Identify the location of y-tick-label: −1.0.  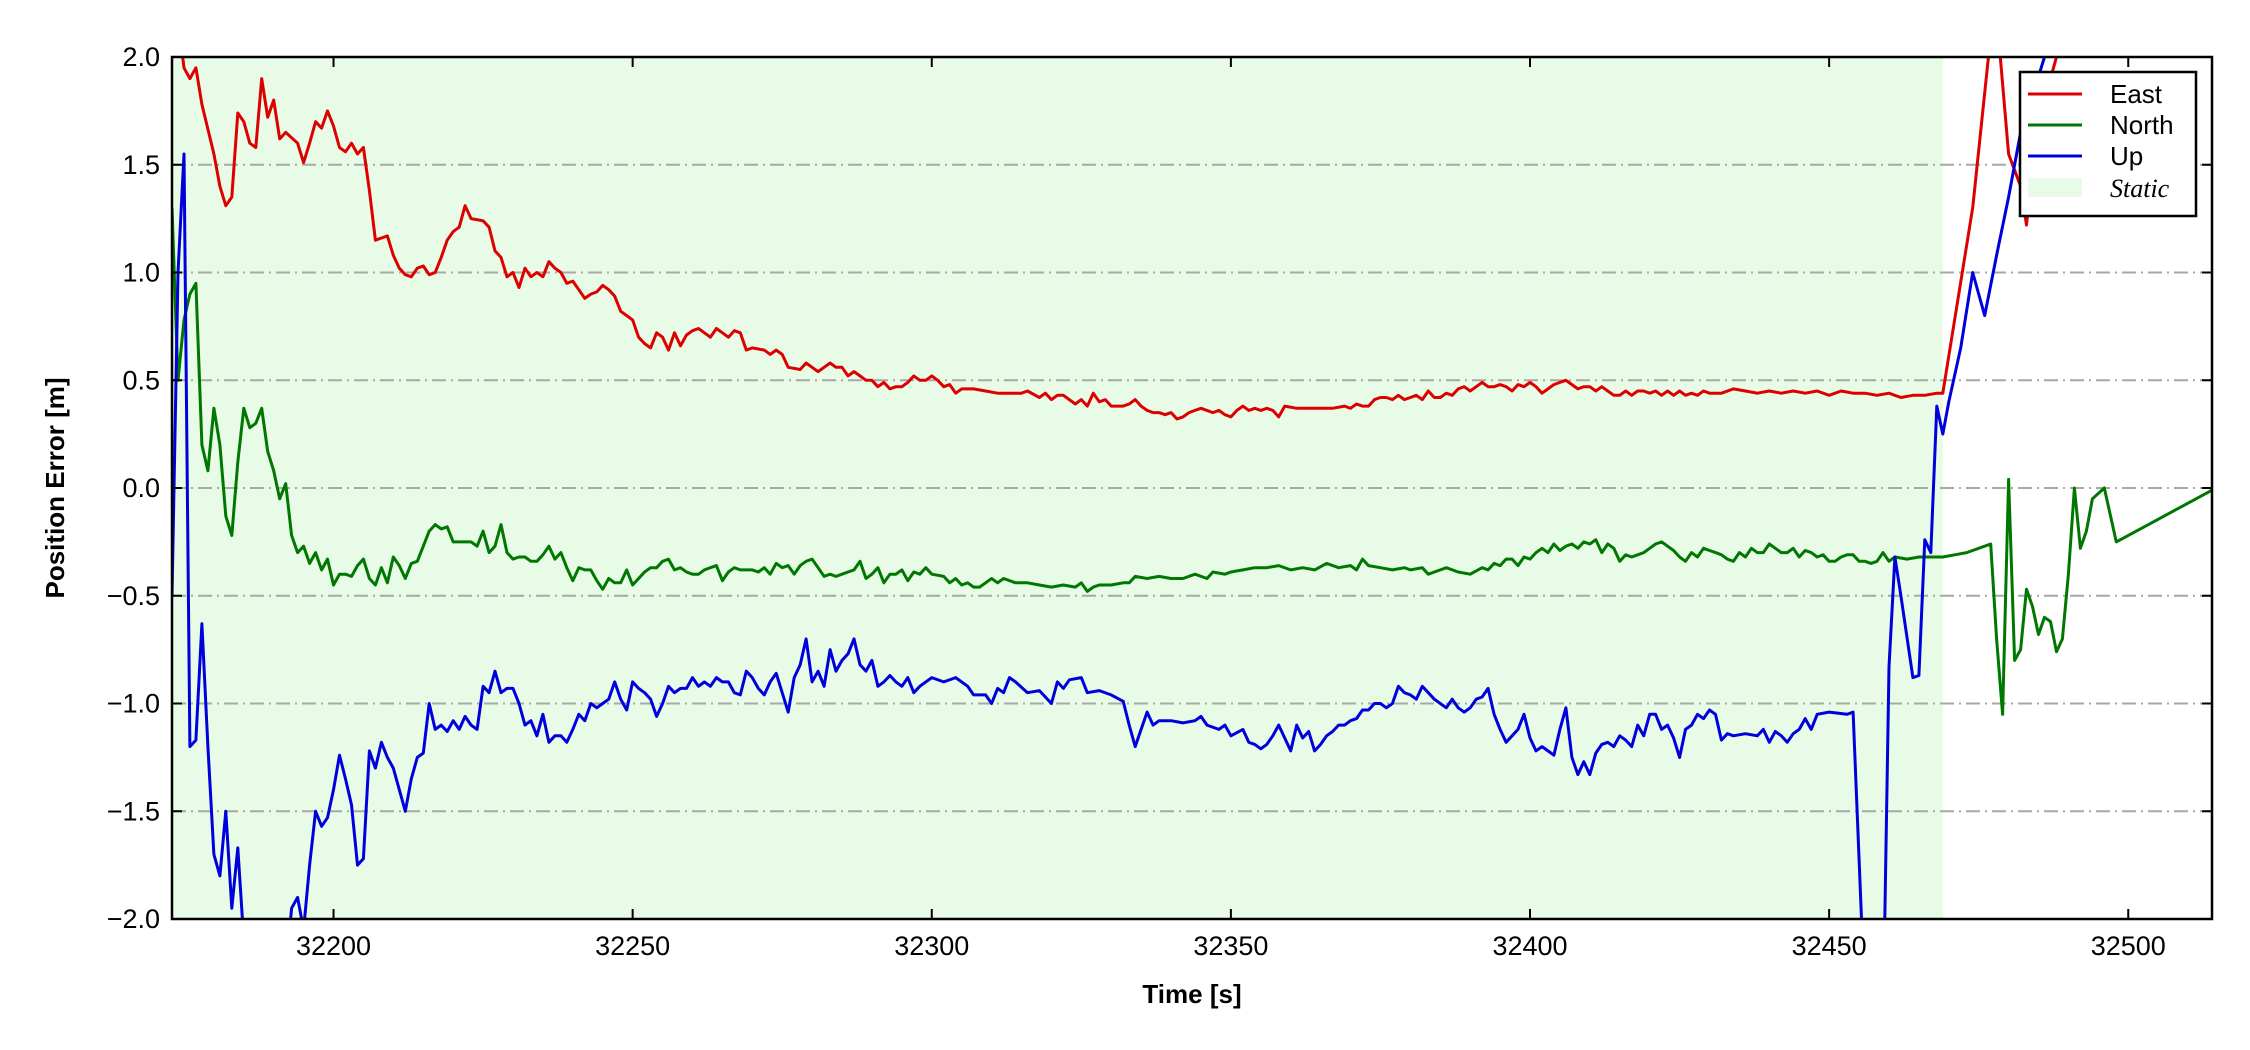
(133, 704).